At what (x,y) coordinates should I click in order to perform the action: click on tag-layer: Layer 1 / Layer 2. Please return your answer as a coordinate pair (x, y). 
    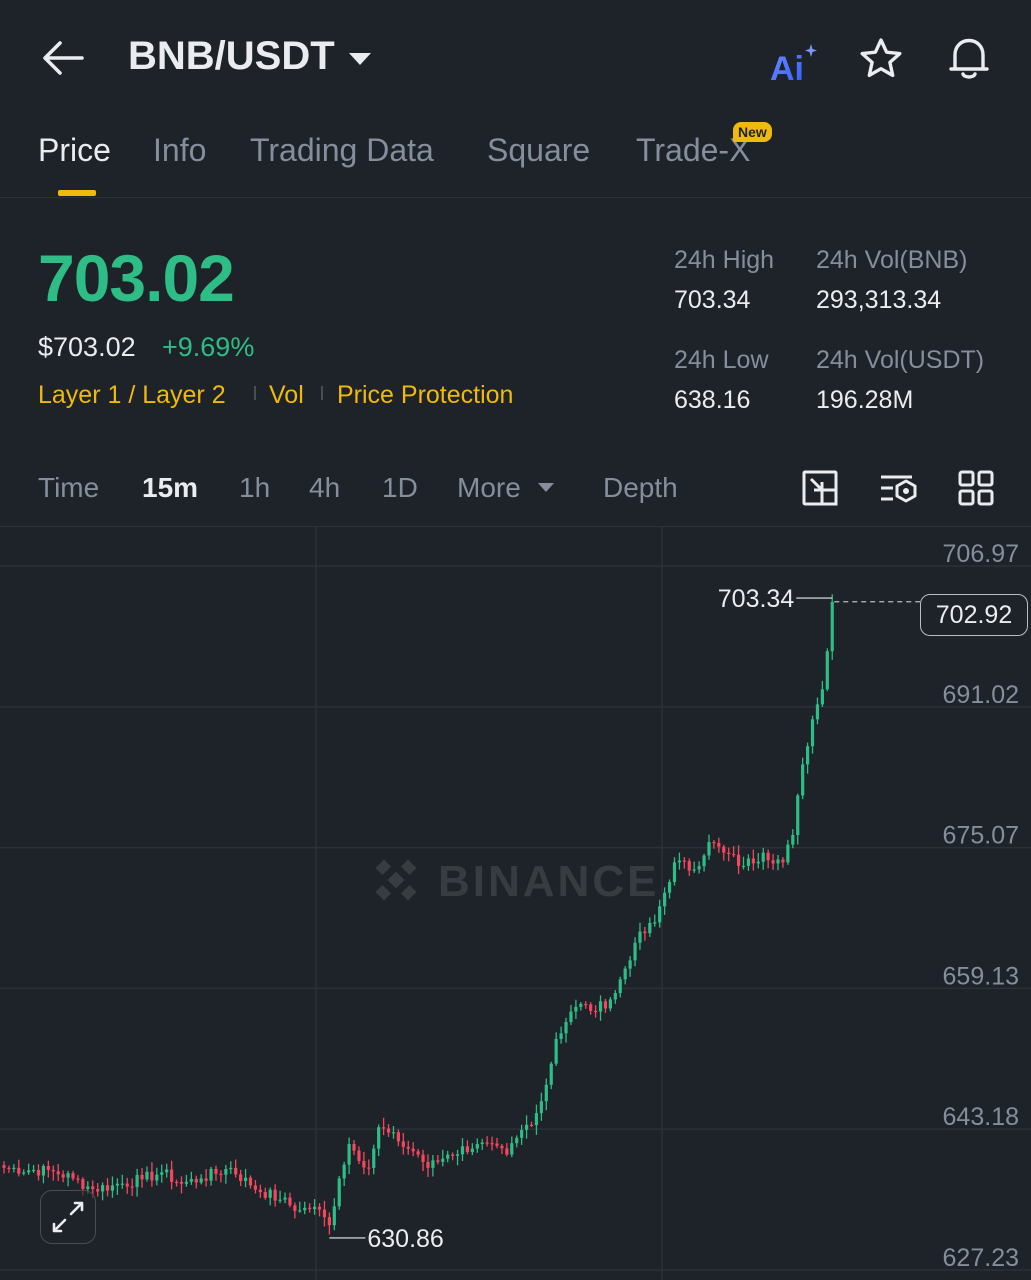
    Looking at the image, I should click on (132, 395).